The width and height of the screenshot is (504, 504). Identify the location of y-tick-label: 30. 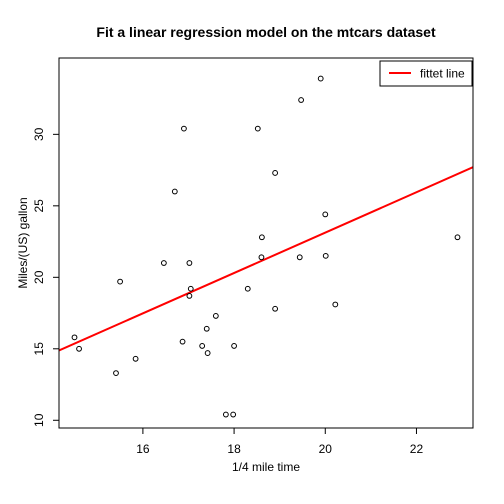
(39, 134).